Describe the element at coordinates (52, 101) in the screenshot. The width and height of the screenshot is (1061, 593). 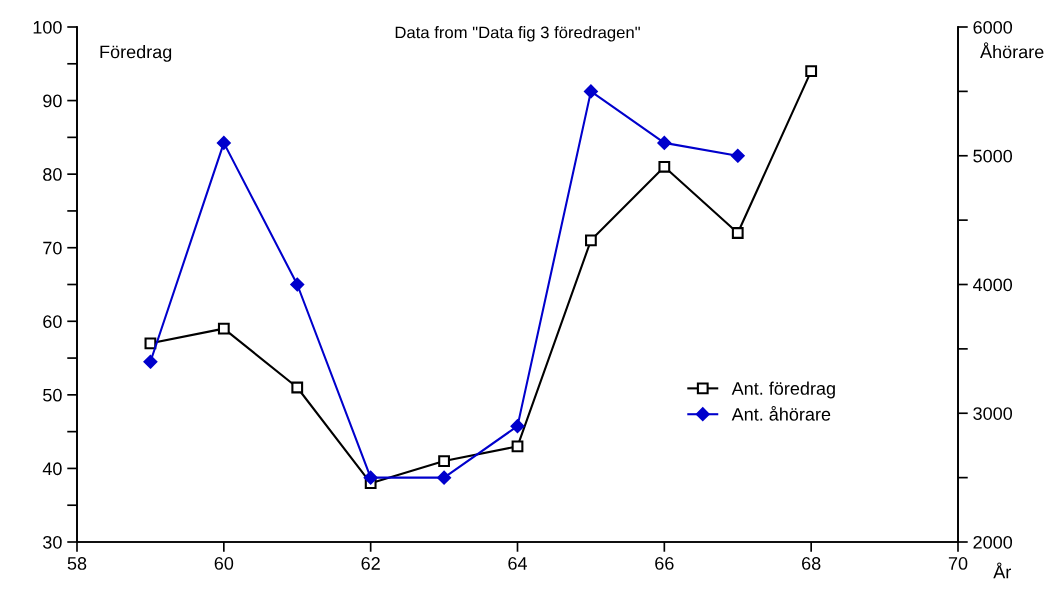
I see `y-tick-label: 90` at that location.